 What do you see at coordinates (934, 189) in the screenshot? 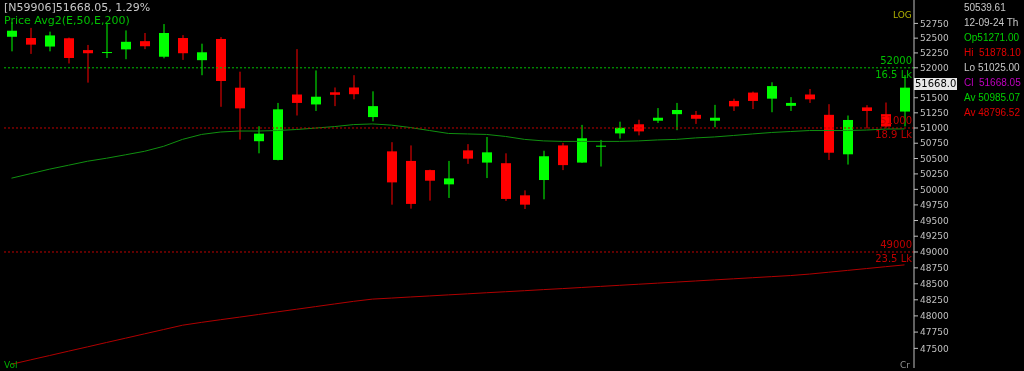
I see `y-tick-label: 50000` at bounding box center [934, 189].